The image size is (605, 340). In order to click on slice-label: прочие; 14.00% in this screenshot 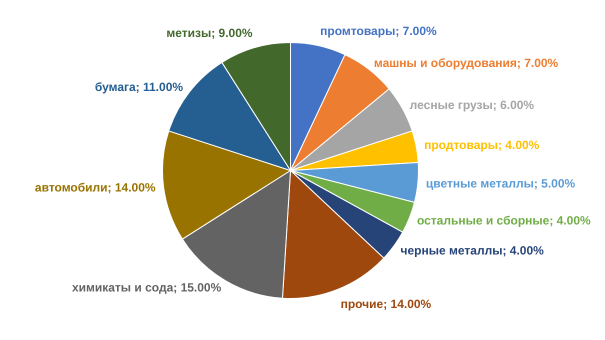, I will do `click(386, 303)`.